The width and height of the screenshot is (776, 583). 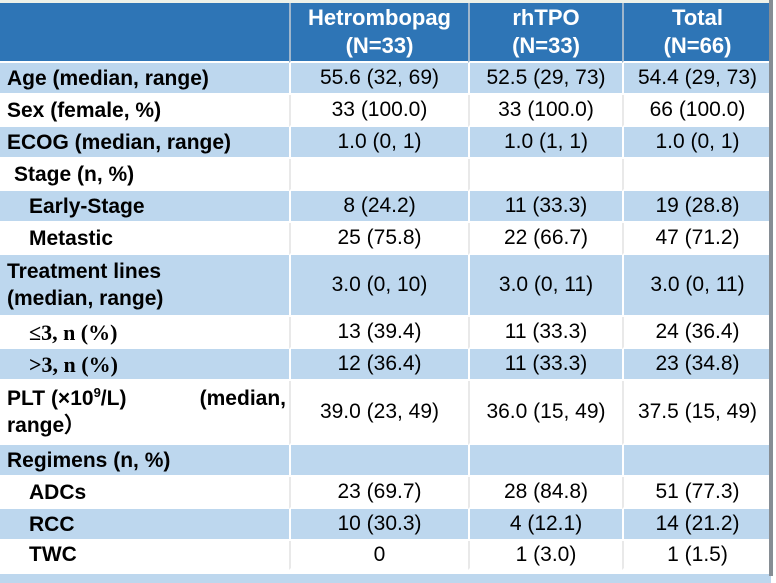 What do you see at coordinates (378, 333) in the screenshot?
I see `value-cell: 13 (39.4)` at bounding box center [378, 333].